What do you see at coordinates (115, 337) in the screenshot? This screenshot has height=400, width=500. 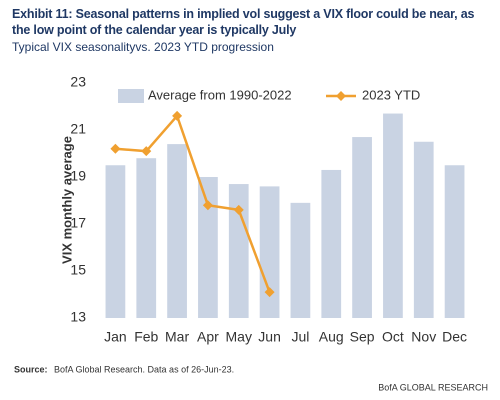 I see `x-tick-label: Jan` at bounding box center [115, 337].